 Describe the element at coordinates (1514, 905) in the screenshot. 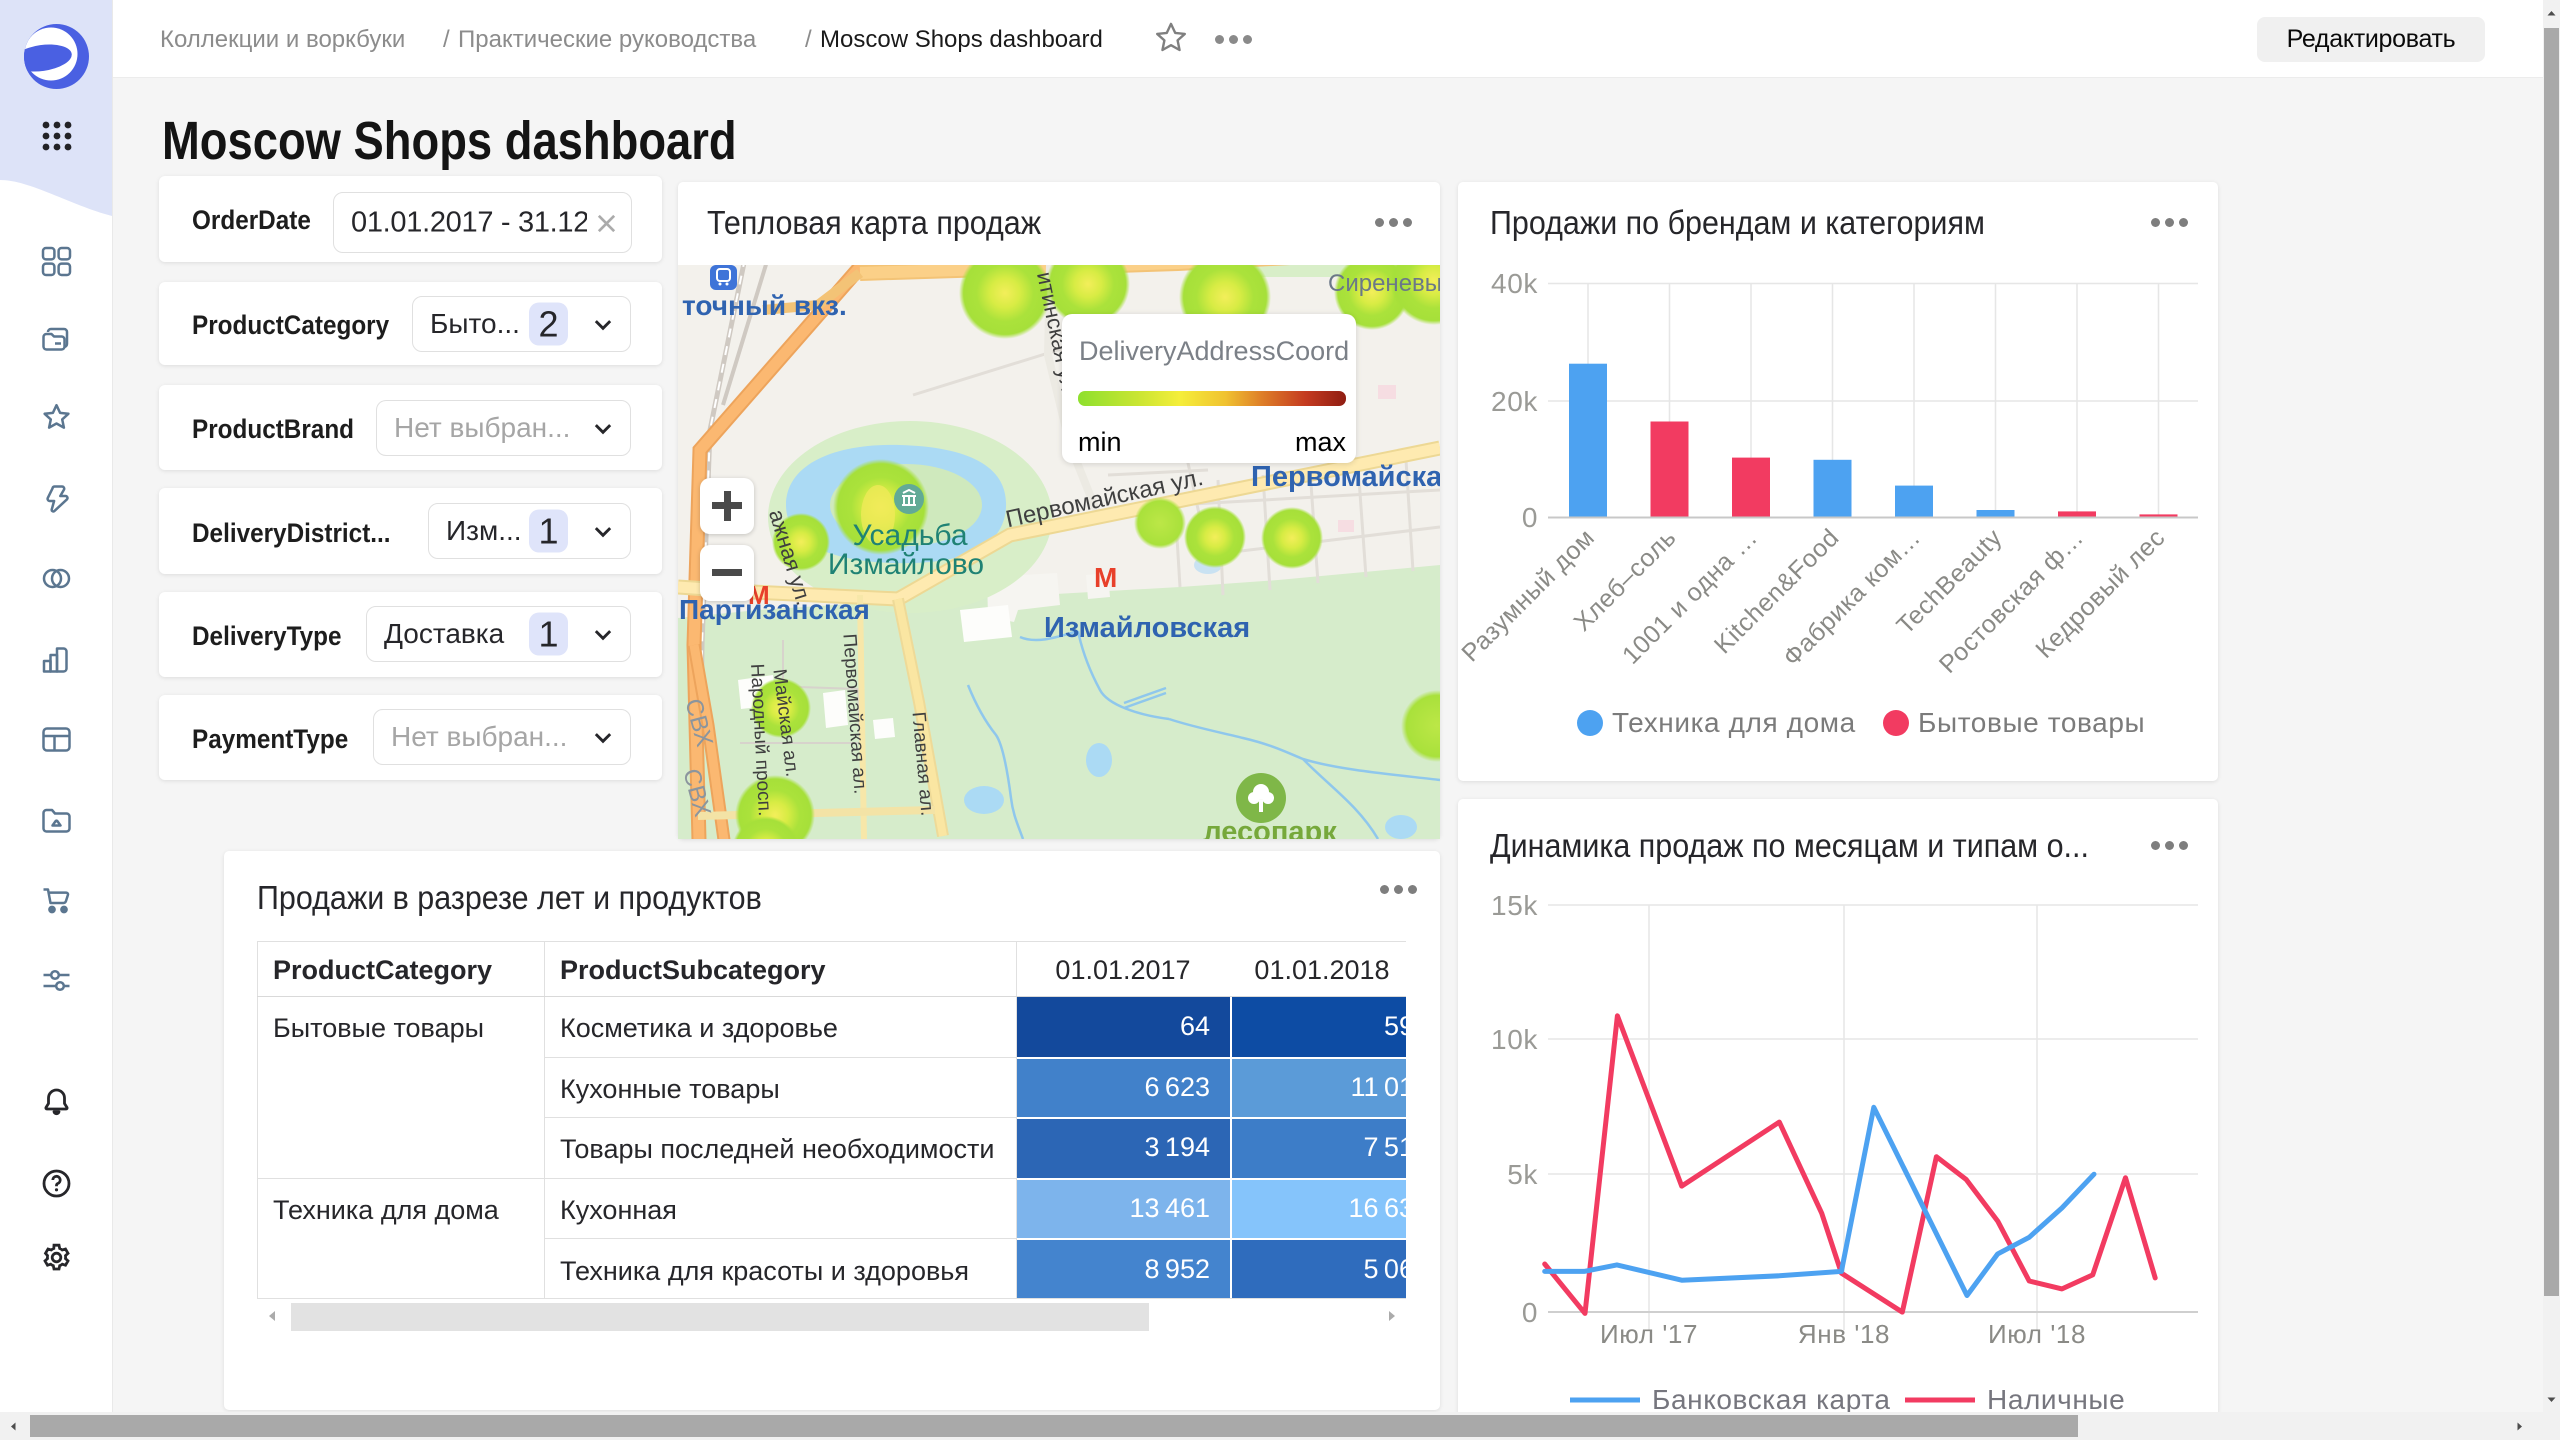

I see `svg-text: 15k` at that location.